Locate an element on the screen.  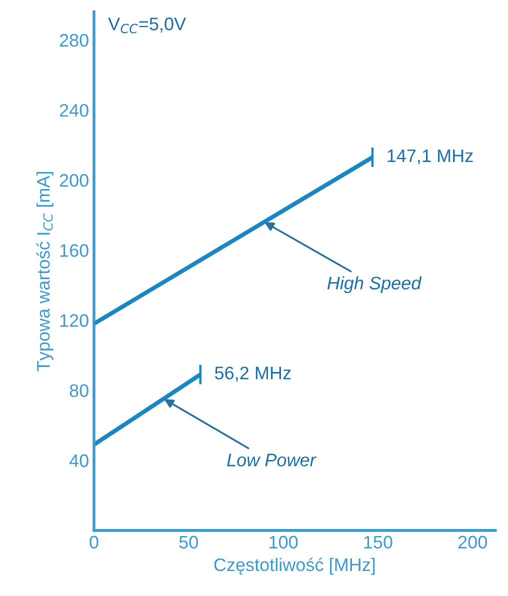
y-tick-label: 160 is located at coordinates (74, 250).